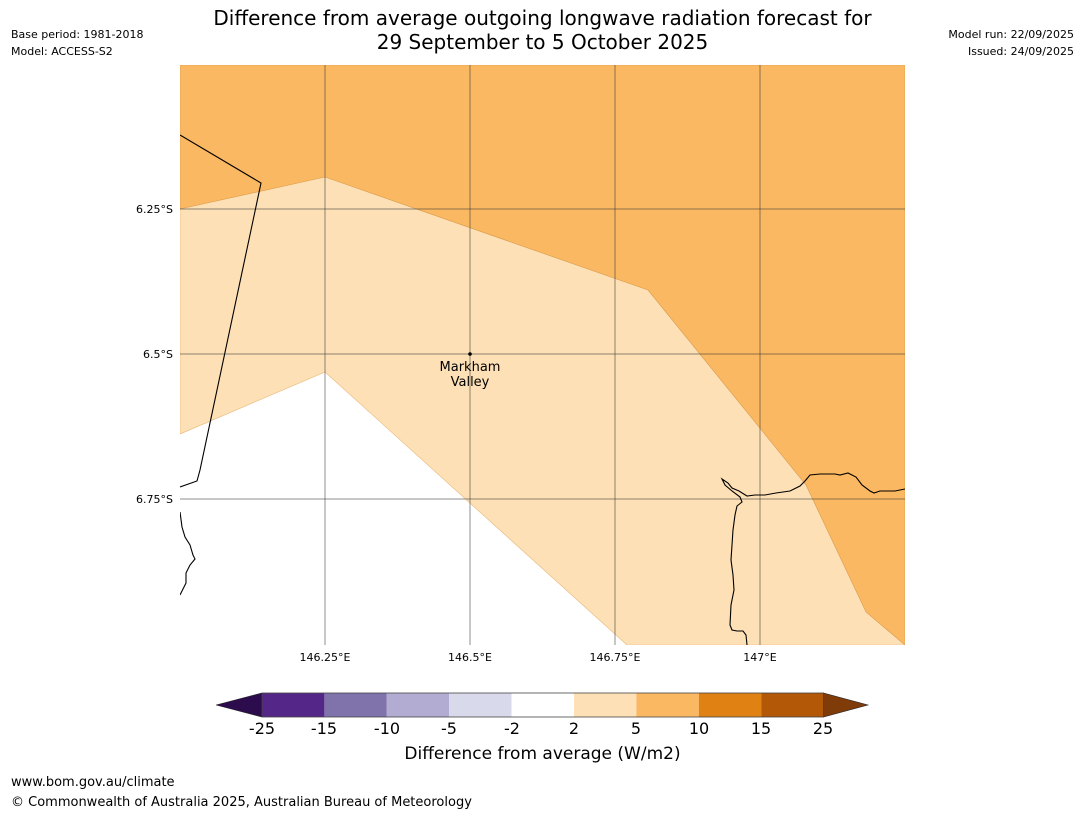  Describe the element at coordinates (761, 728) in the screenshot. I see `colorbar-tick: 15` at that location.